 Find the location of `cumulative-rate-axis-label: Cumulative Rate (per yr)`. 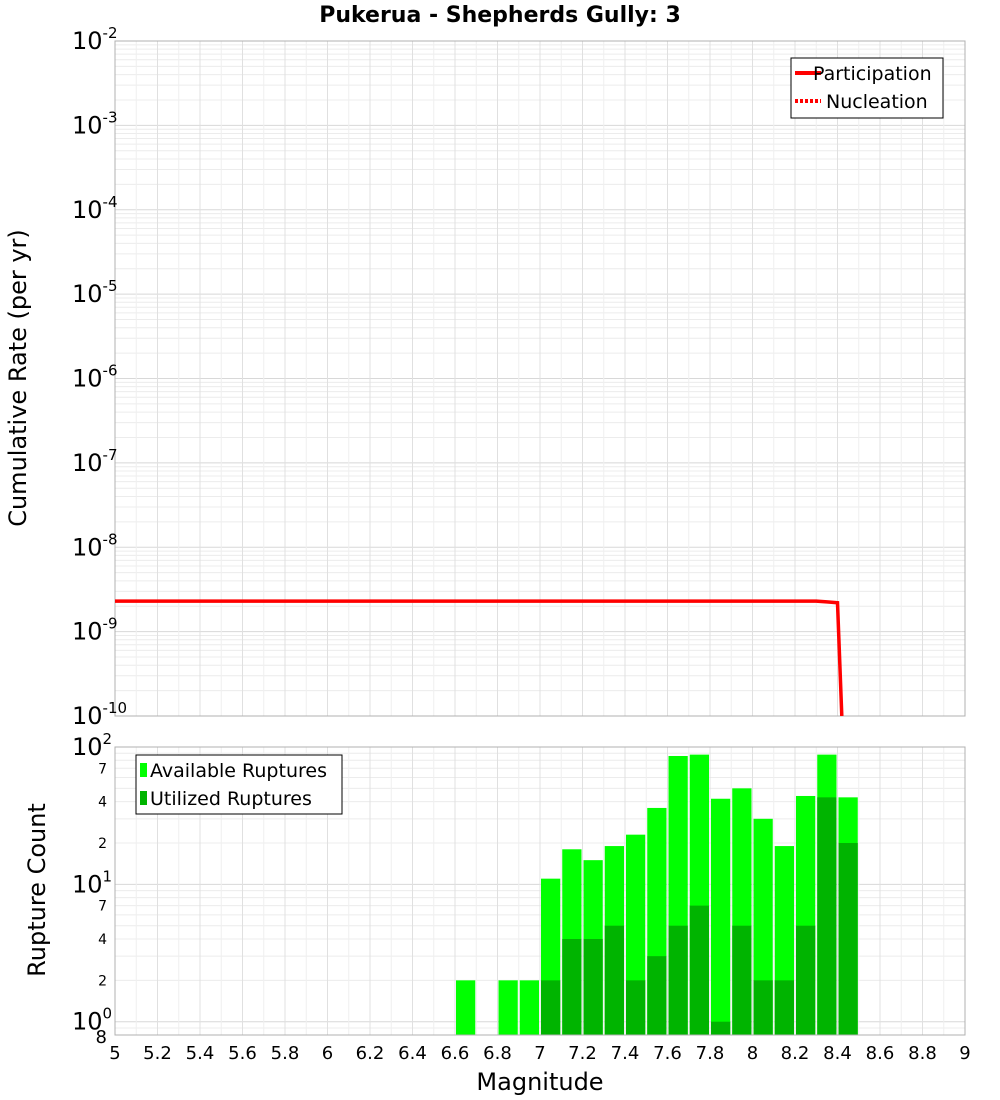

cumulative-rate-axis-label: Cumulative Rate (per yr) is located at coordinates (18, 378).